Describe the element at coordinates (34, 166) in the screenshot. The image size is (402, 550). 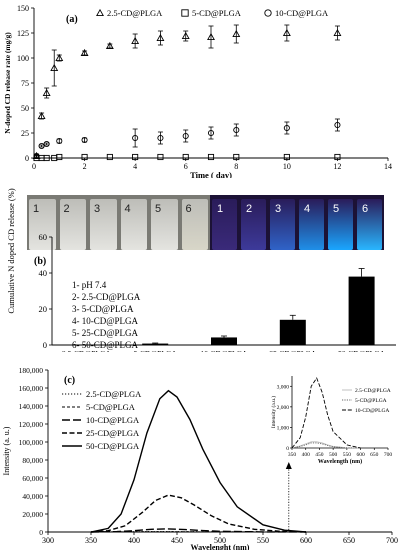
I see `x-tick-label: 0` at that location.